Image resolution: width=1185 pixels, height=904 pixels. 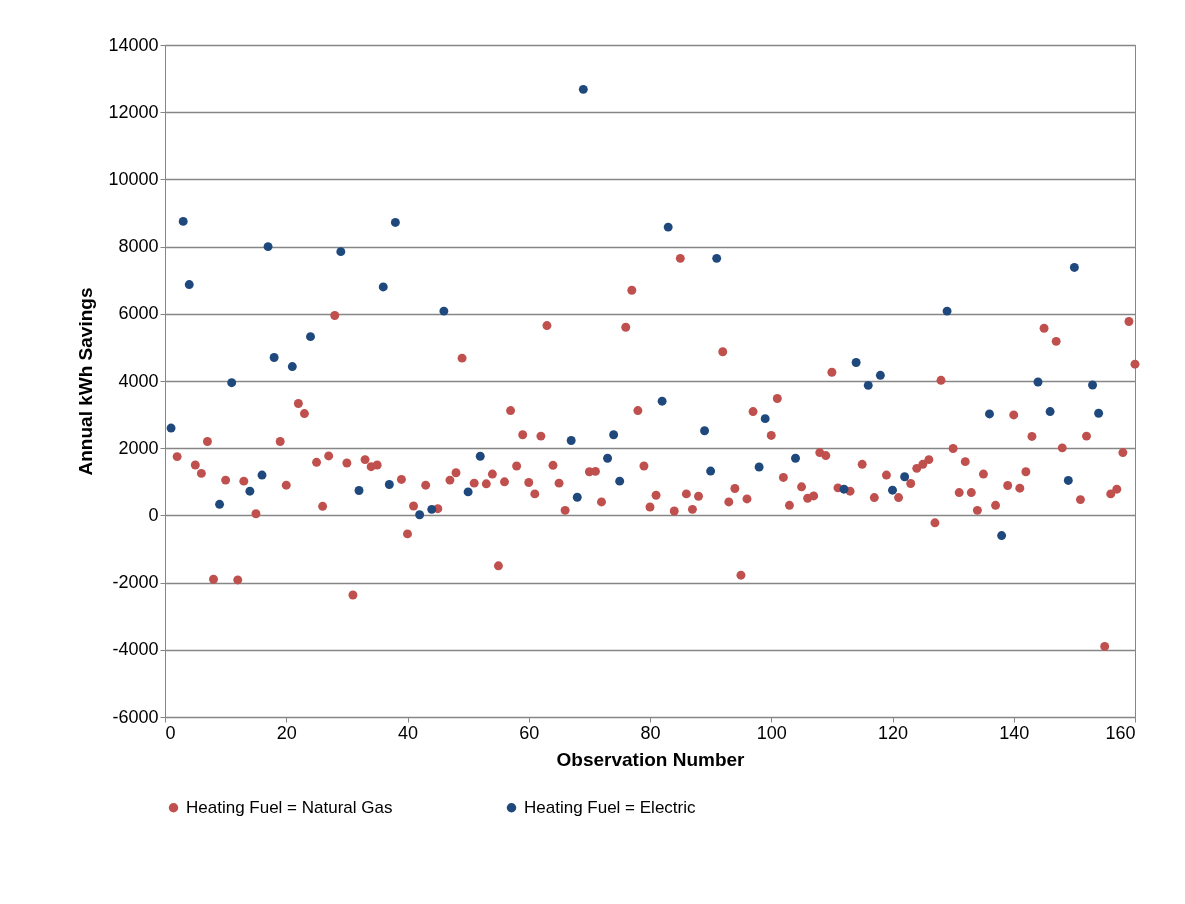 What do you see at coordinates (651, 759) in the screenshot?
I see `x-axis-title: Observation Number` at bounding box center [651, 759].